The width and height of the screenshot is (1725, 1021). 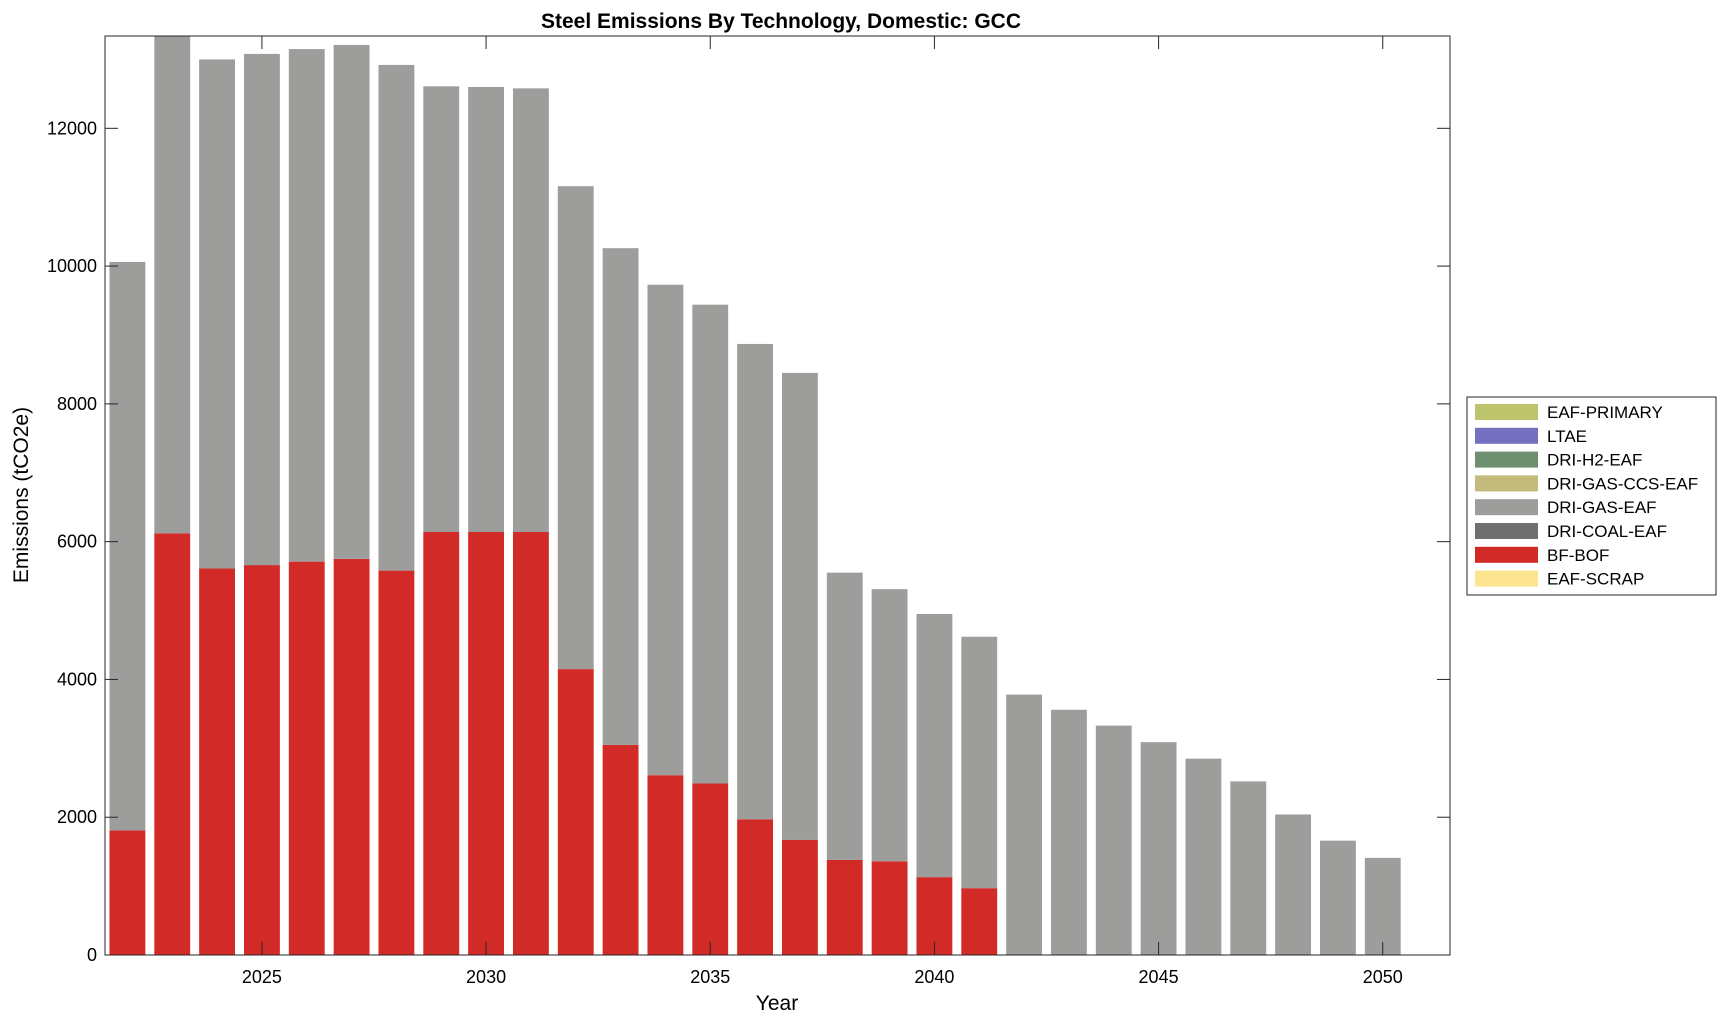 What do you see at coordinates (934, 977) in the screenshot?
I see `x-tick-label: 2040` at bounding box center [934, 977].